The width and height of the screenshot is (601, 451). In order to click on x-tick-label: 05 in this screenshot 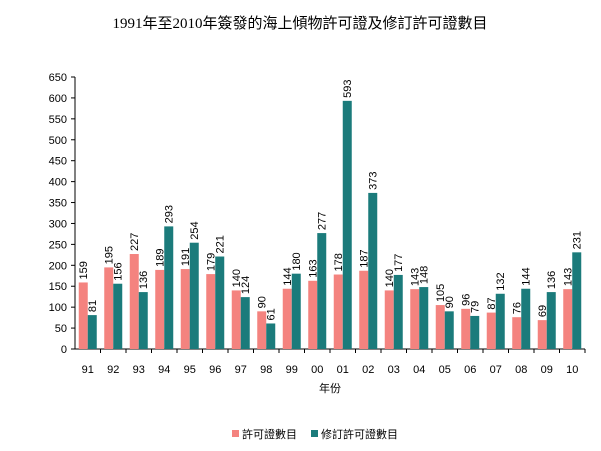, I will do `click(445, 370)`.